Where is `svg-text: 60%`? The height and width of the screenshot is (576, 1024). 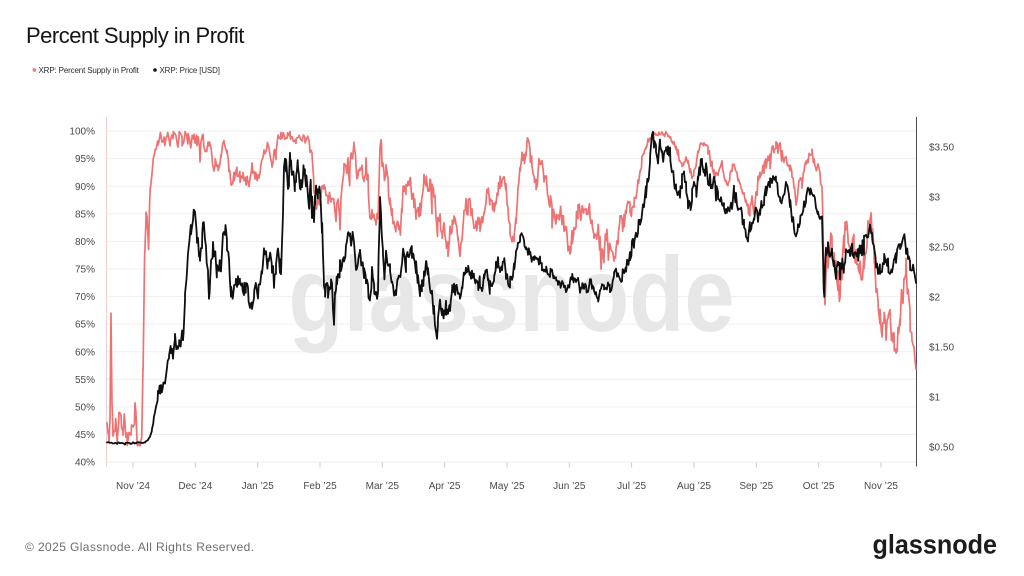
svg-text: 60% is located at coordinates (85, 352).